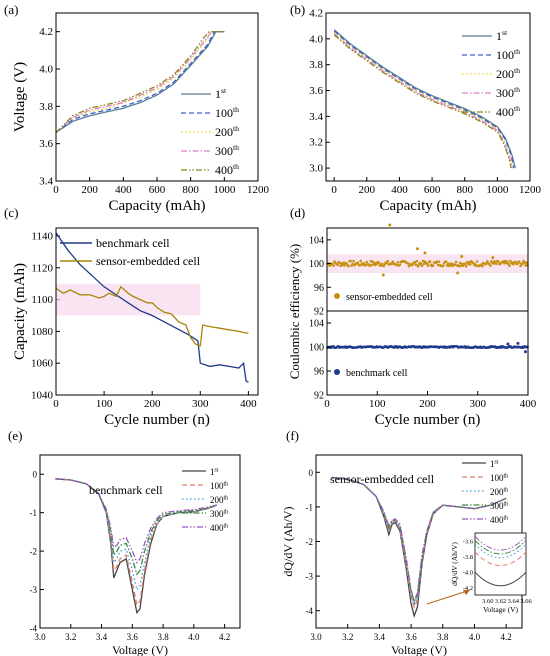 This screenshot has height=656, width=550. Describe the element at coordinates (42, 332) in the screenshot. I see `y-tick-label: 1080` at that location.